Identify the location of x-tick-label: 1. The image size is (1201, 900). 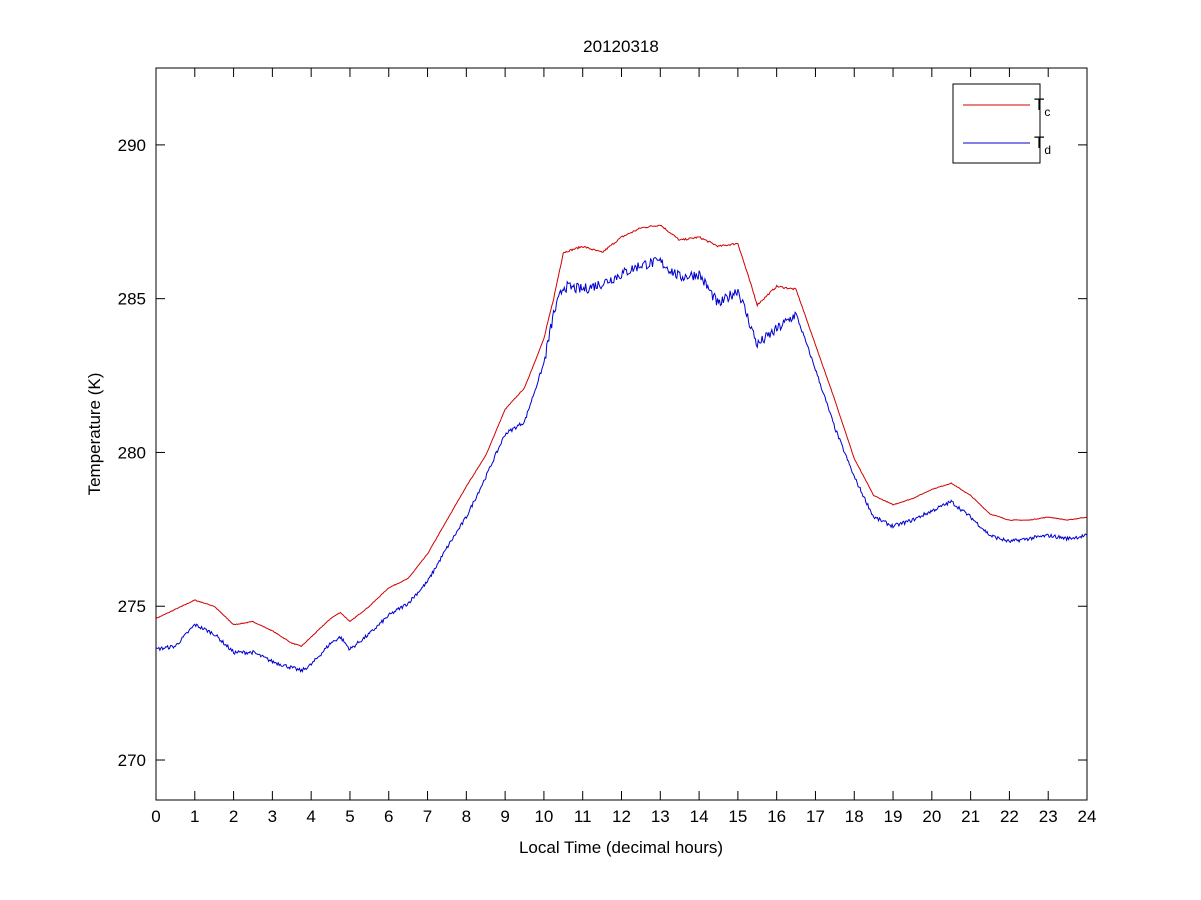
(194, 816).